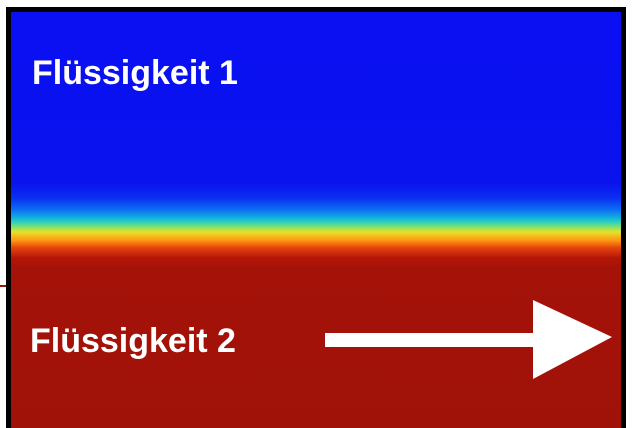 The image size is (633, 428). I want to click on arrow-shaft, so click(431, 340).